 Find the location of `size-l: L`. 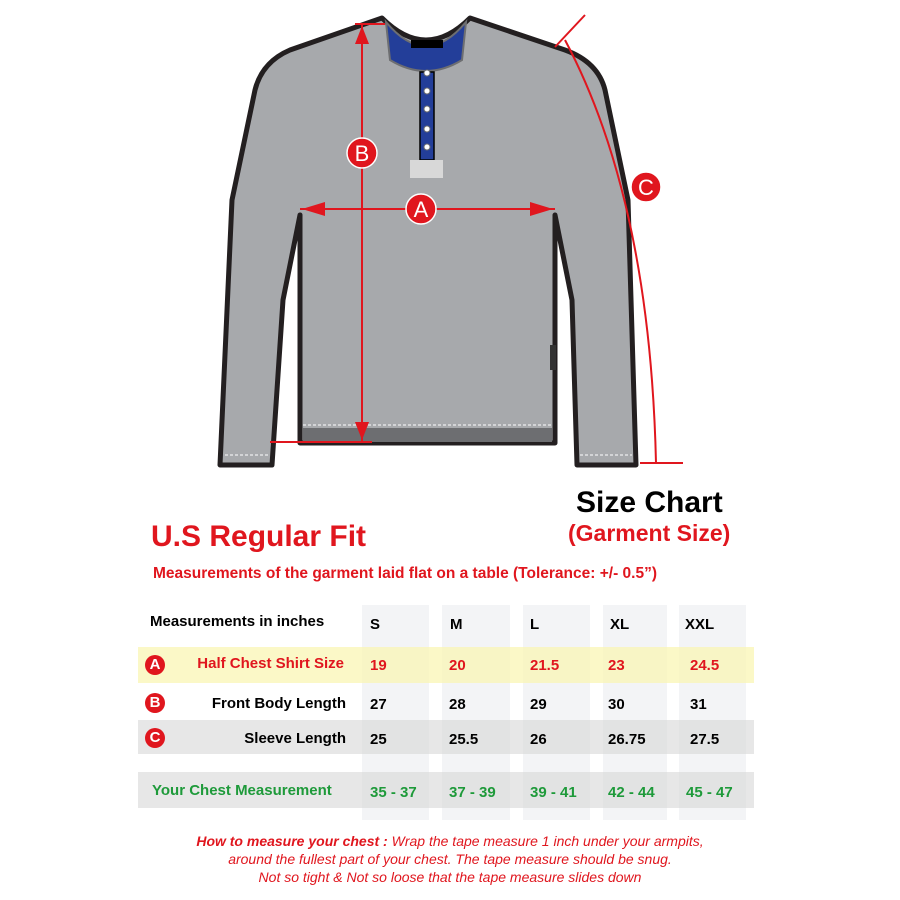

size-l: L is located at coordinates (535, 624).